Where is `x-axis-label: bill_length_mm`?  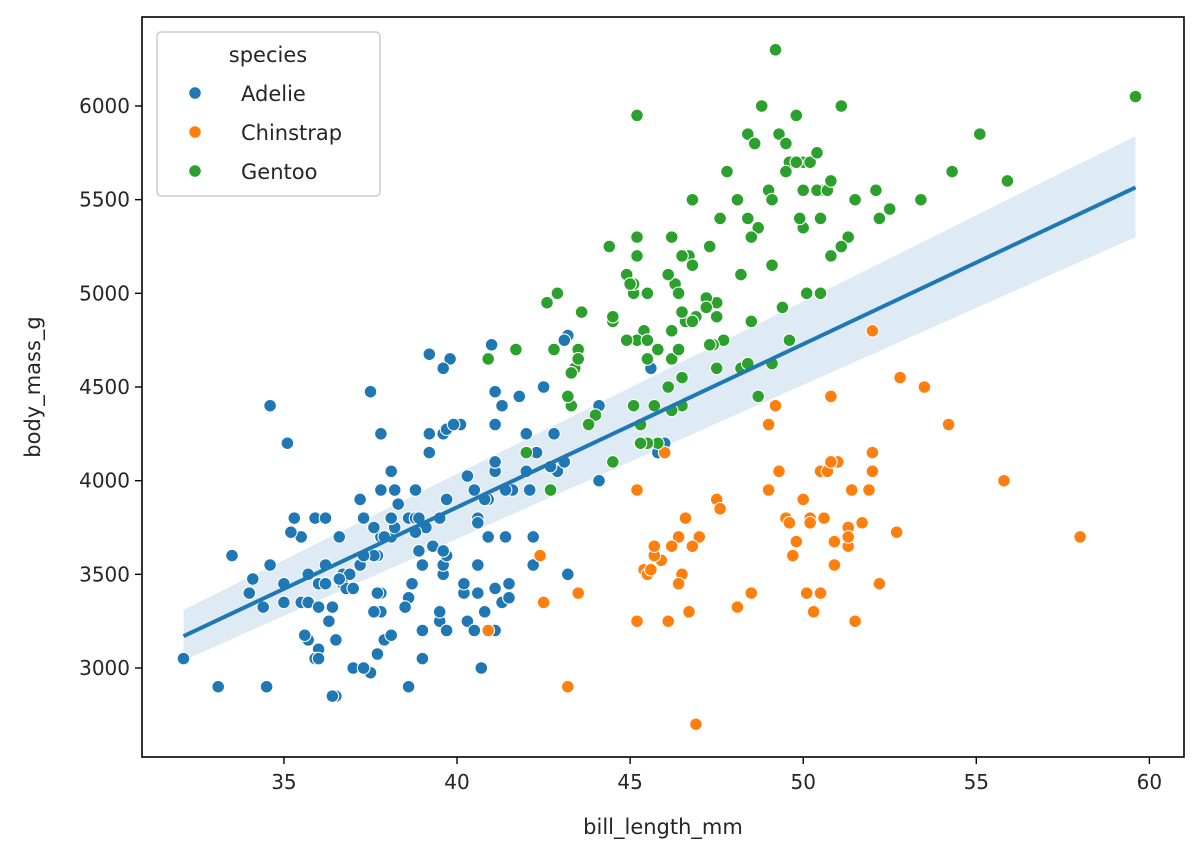 x-axis-label: bill_length_mm is located at coordinates (663, 827).